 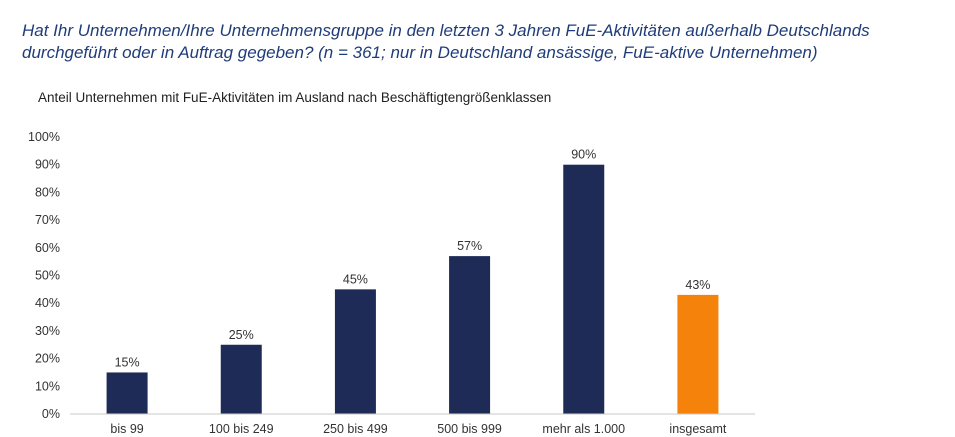 I want to click on x-tick-label: bis 99, so click(x=126, y=429).